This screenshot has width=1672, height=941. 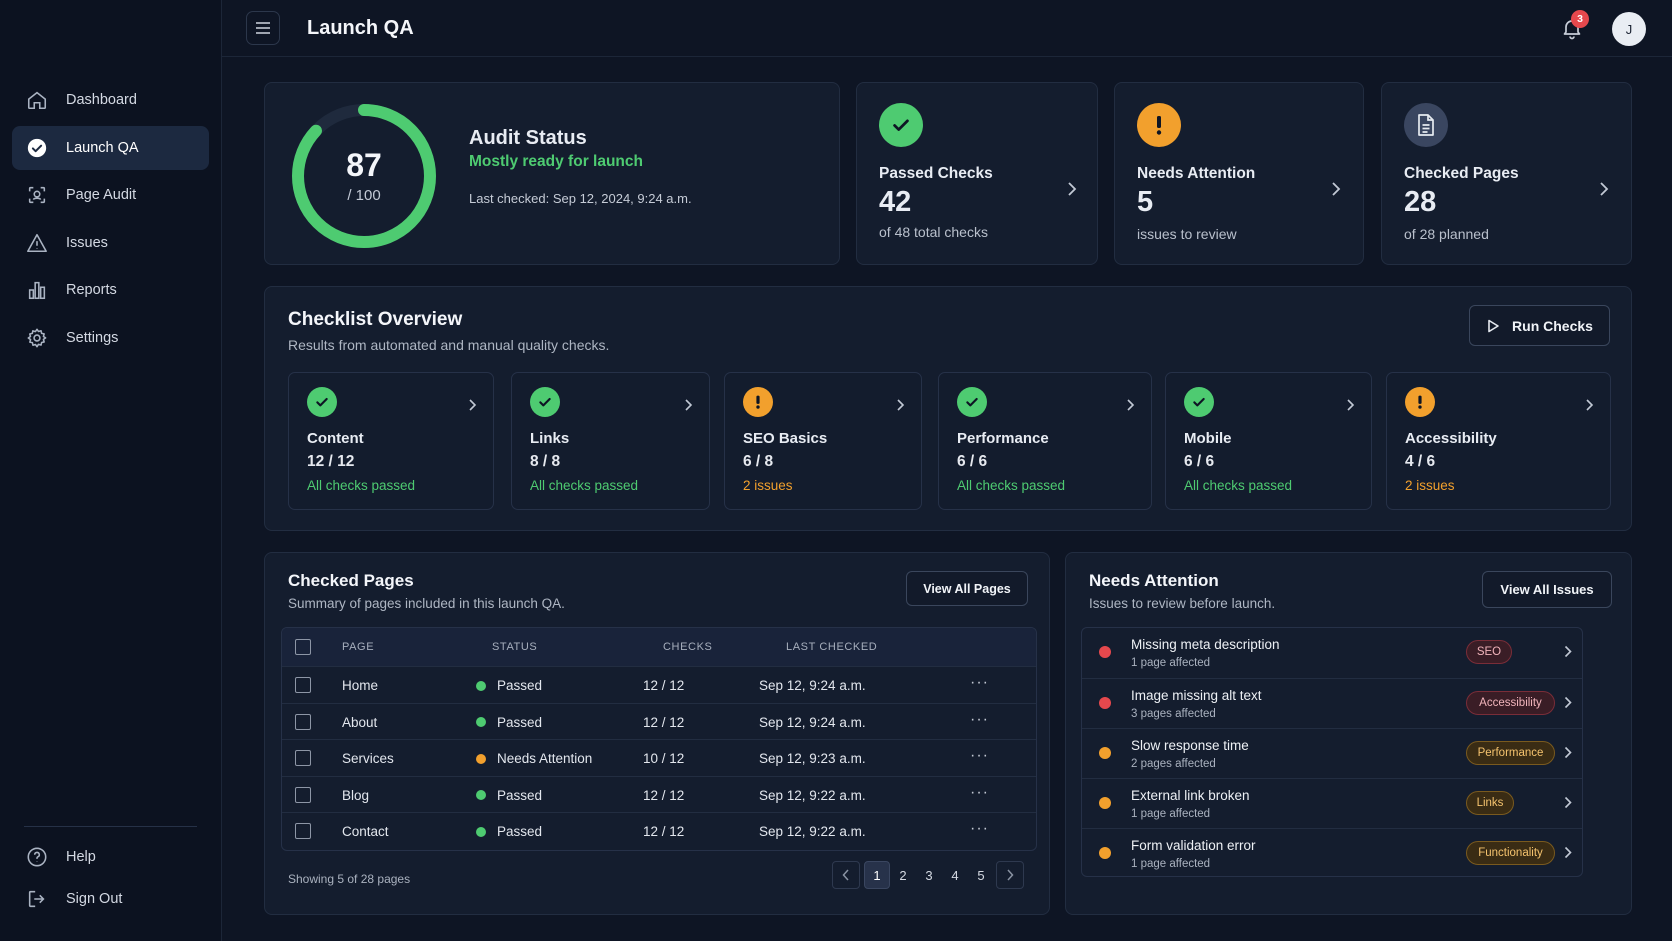 What do you see at coordinates (1171, 864) in the screenshot?
I see `issue-affected: 1 page affected` at bounding box center [1171, 864].